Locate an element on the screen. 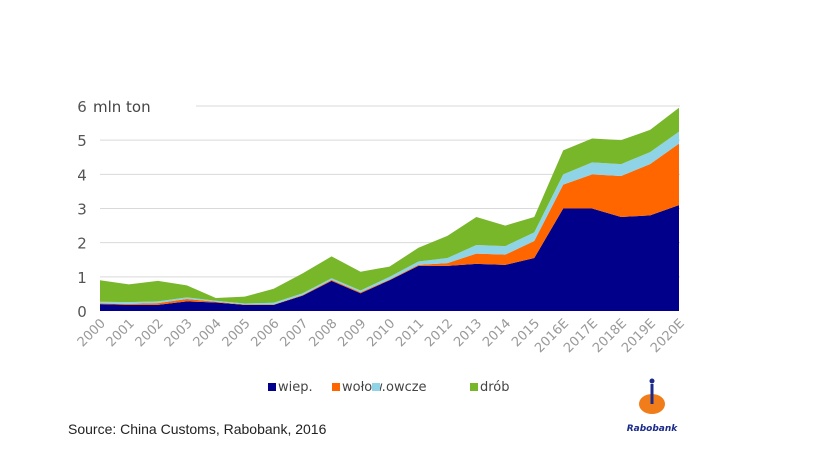  logo-text: Rabobank is located at coordinates (653, 429).